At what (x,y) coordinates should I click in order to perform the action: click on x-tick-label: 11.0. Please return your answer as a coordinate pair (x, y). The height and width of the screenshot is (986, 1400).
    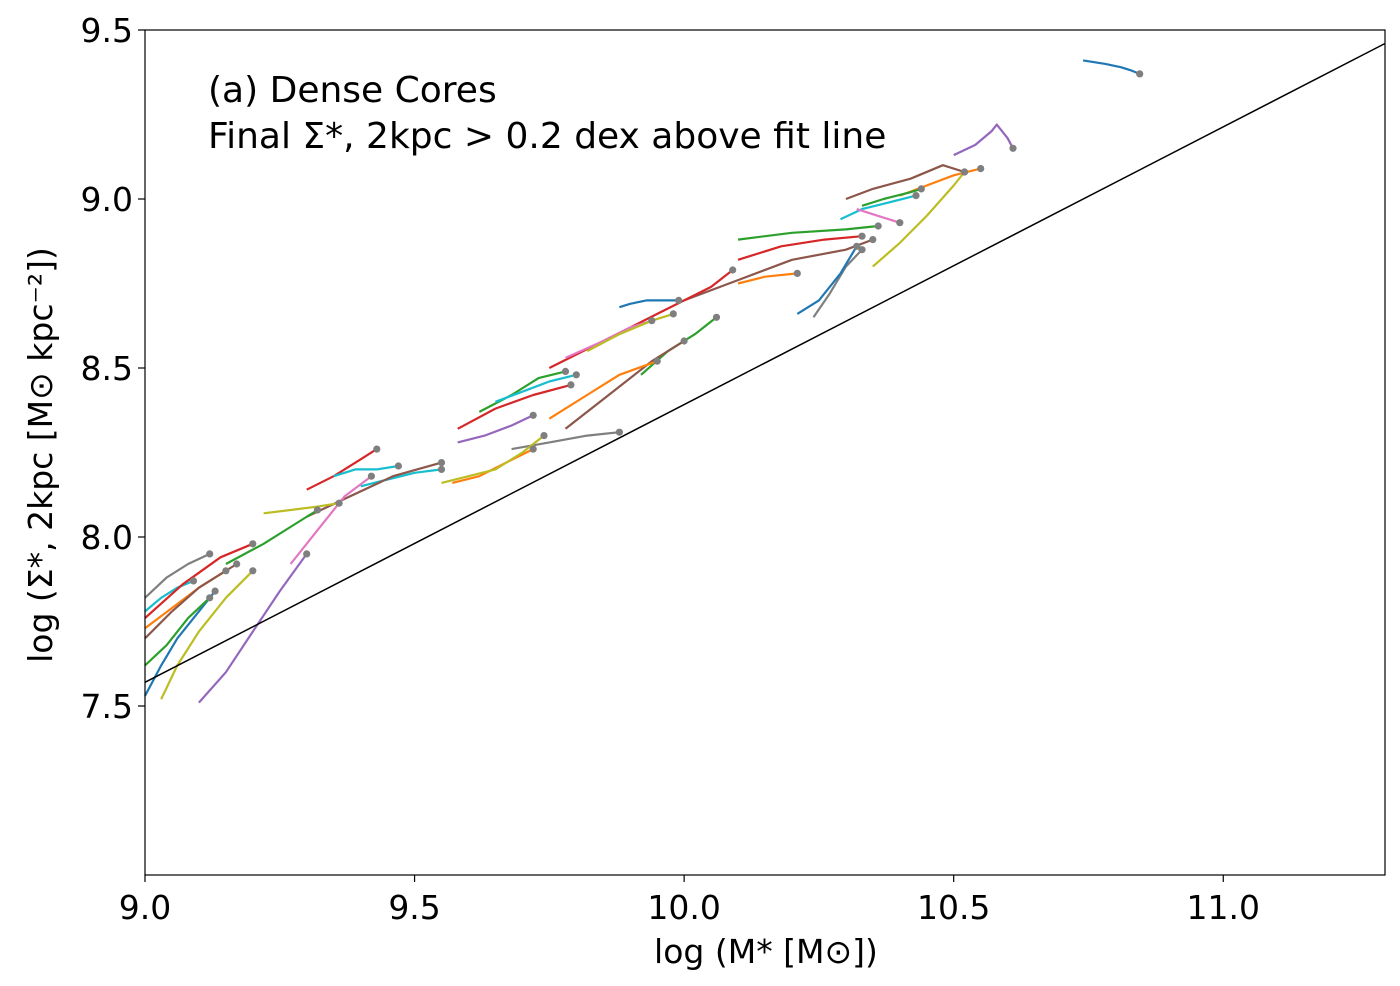
    Looking at the image, I should click on (1223, 907).